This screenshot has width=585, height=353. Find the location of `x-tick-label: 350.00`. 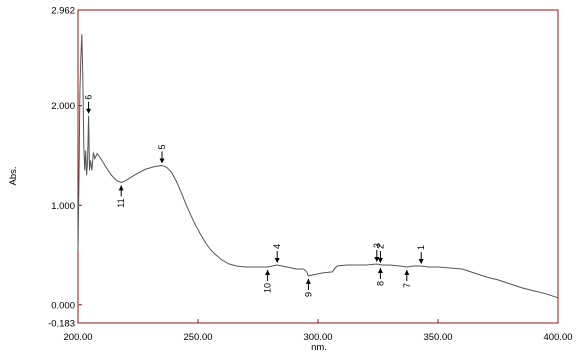

x-tick-label: 350.00 is located at coordinates (437, 337).